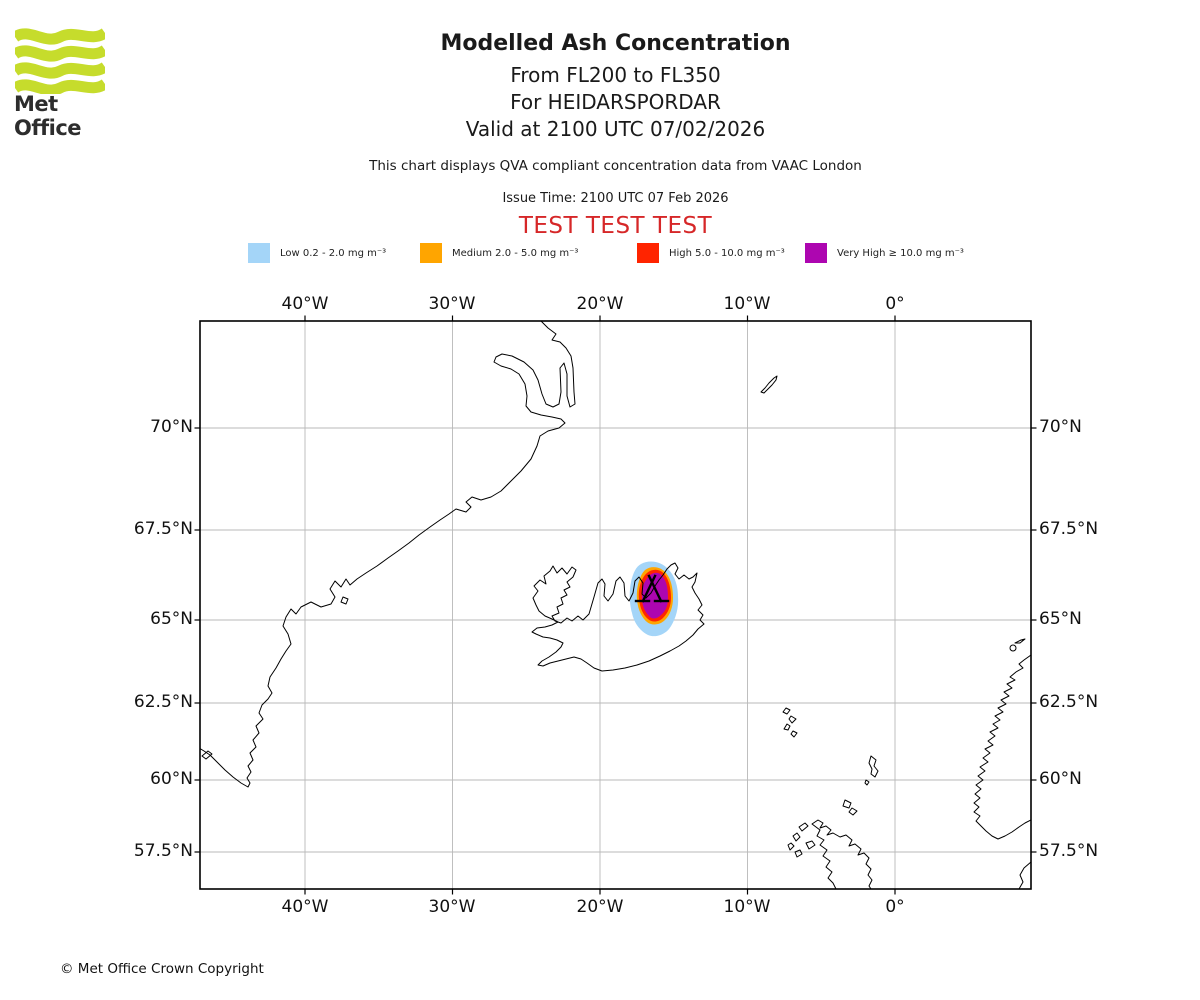 This screenshot has width=1200, height=1000. Describe the element at coordinates (259, 253) in the screenshot. I see `legend-swatch-low` at that location.